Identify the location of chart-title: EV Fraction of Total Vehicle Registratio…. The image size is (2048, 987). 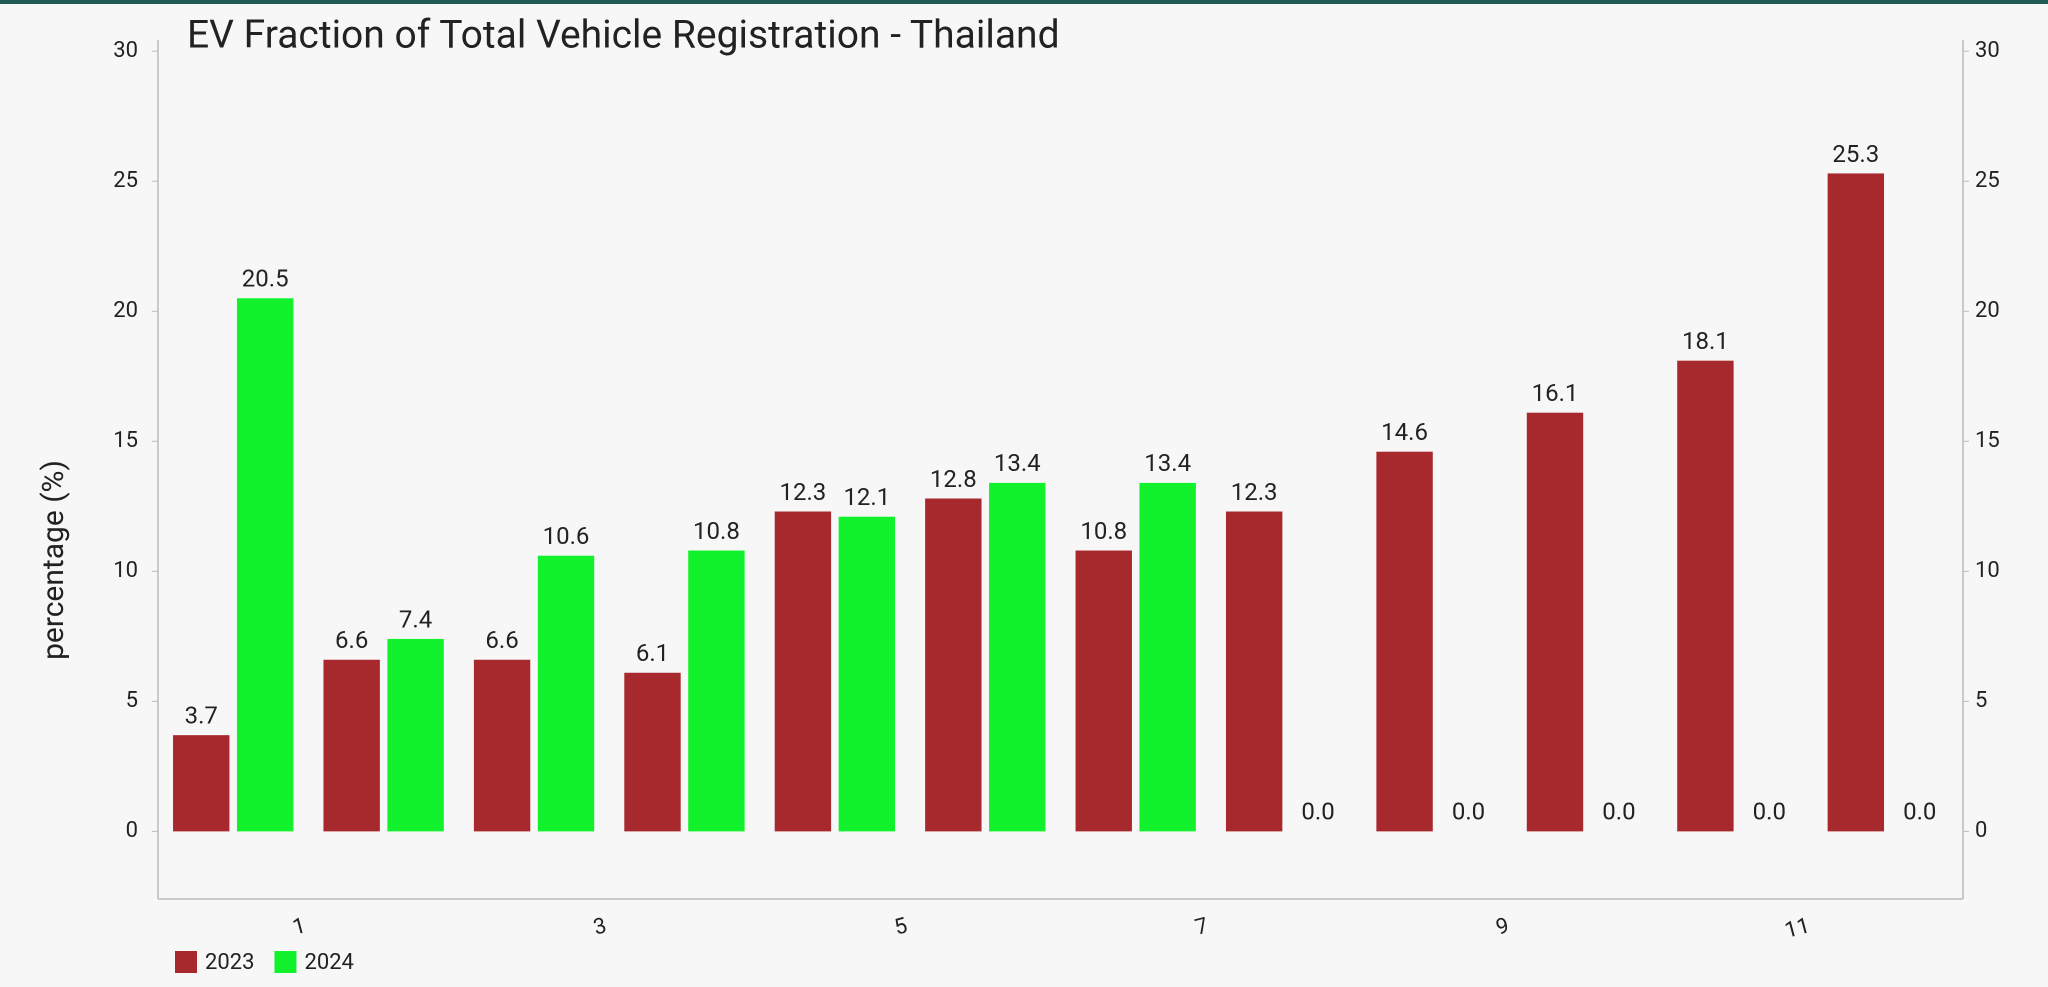
(623, 34).